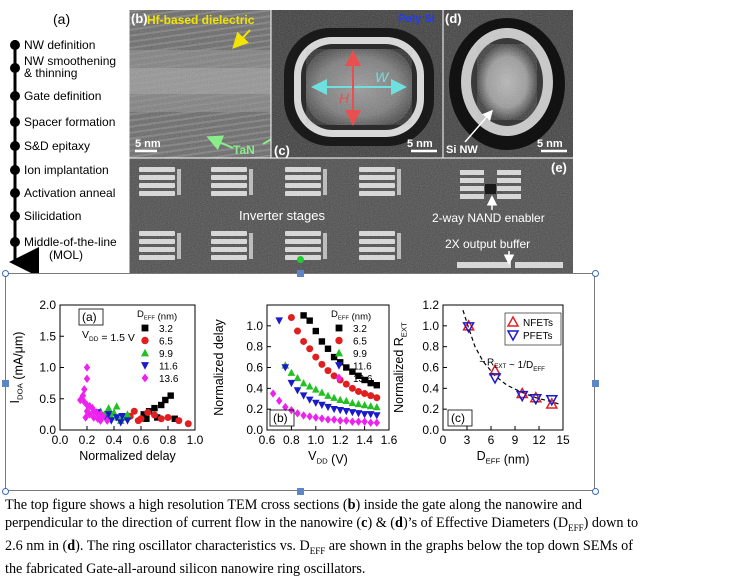 The image size is (732, 578). Describe the element at coordinates (148, 144) in the screenshot. I see `panel-b-scale-text: 5 nm` at that location.